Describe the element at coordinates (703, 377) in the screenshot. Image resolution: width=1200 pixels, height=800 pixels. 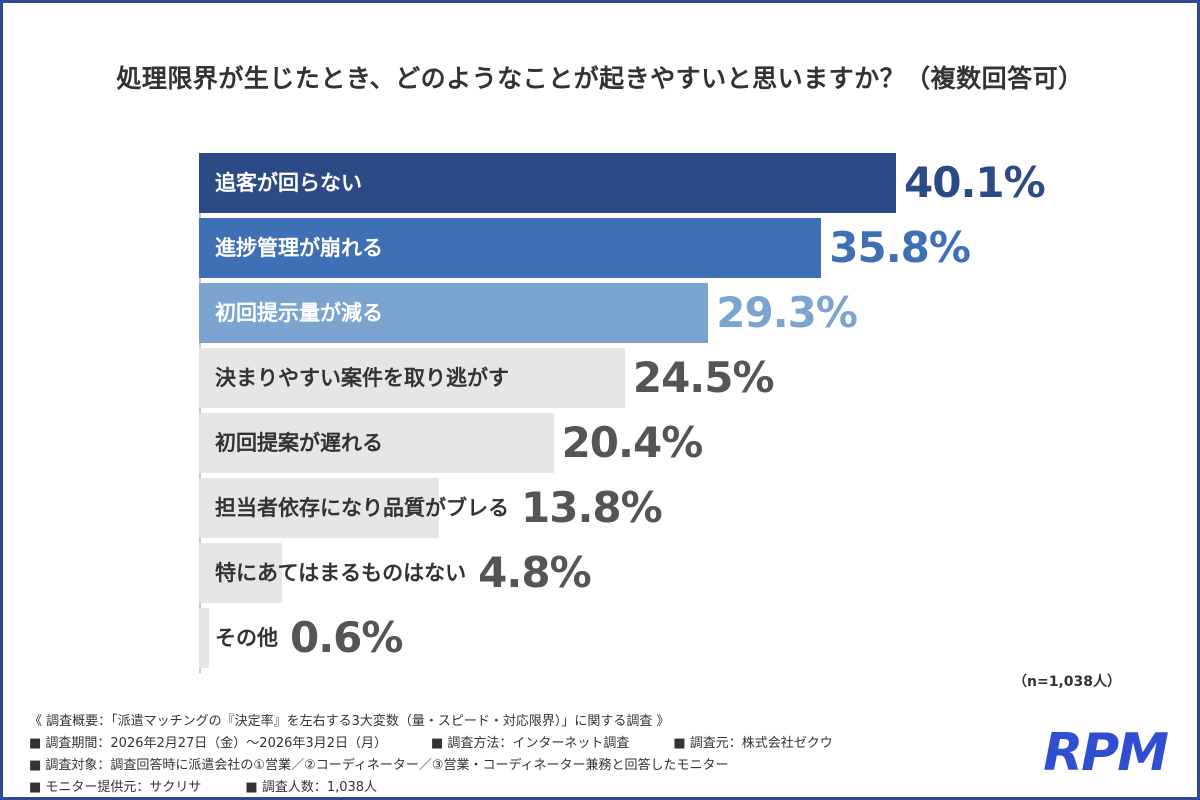
I see `value-label-4: 24.5%` at that location.